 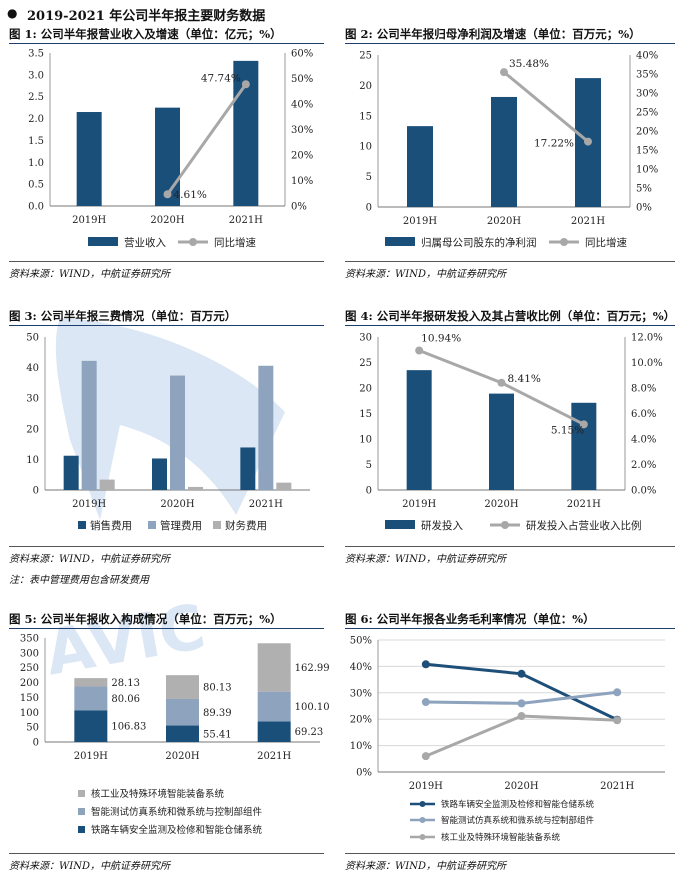 I want to click on fig1-y2-tick: 20%, so click(x=302, y=156).